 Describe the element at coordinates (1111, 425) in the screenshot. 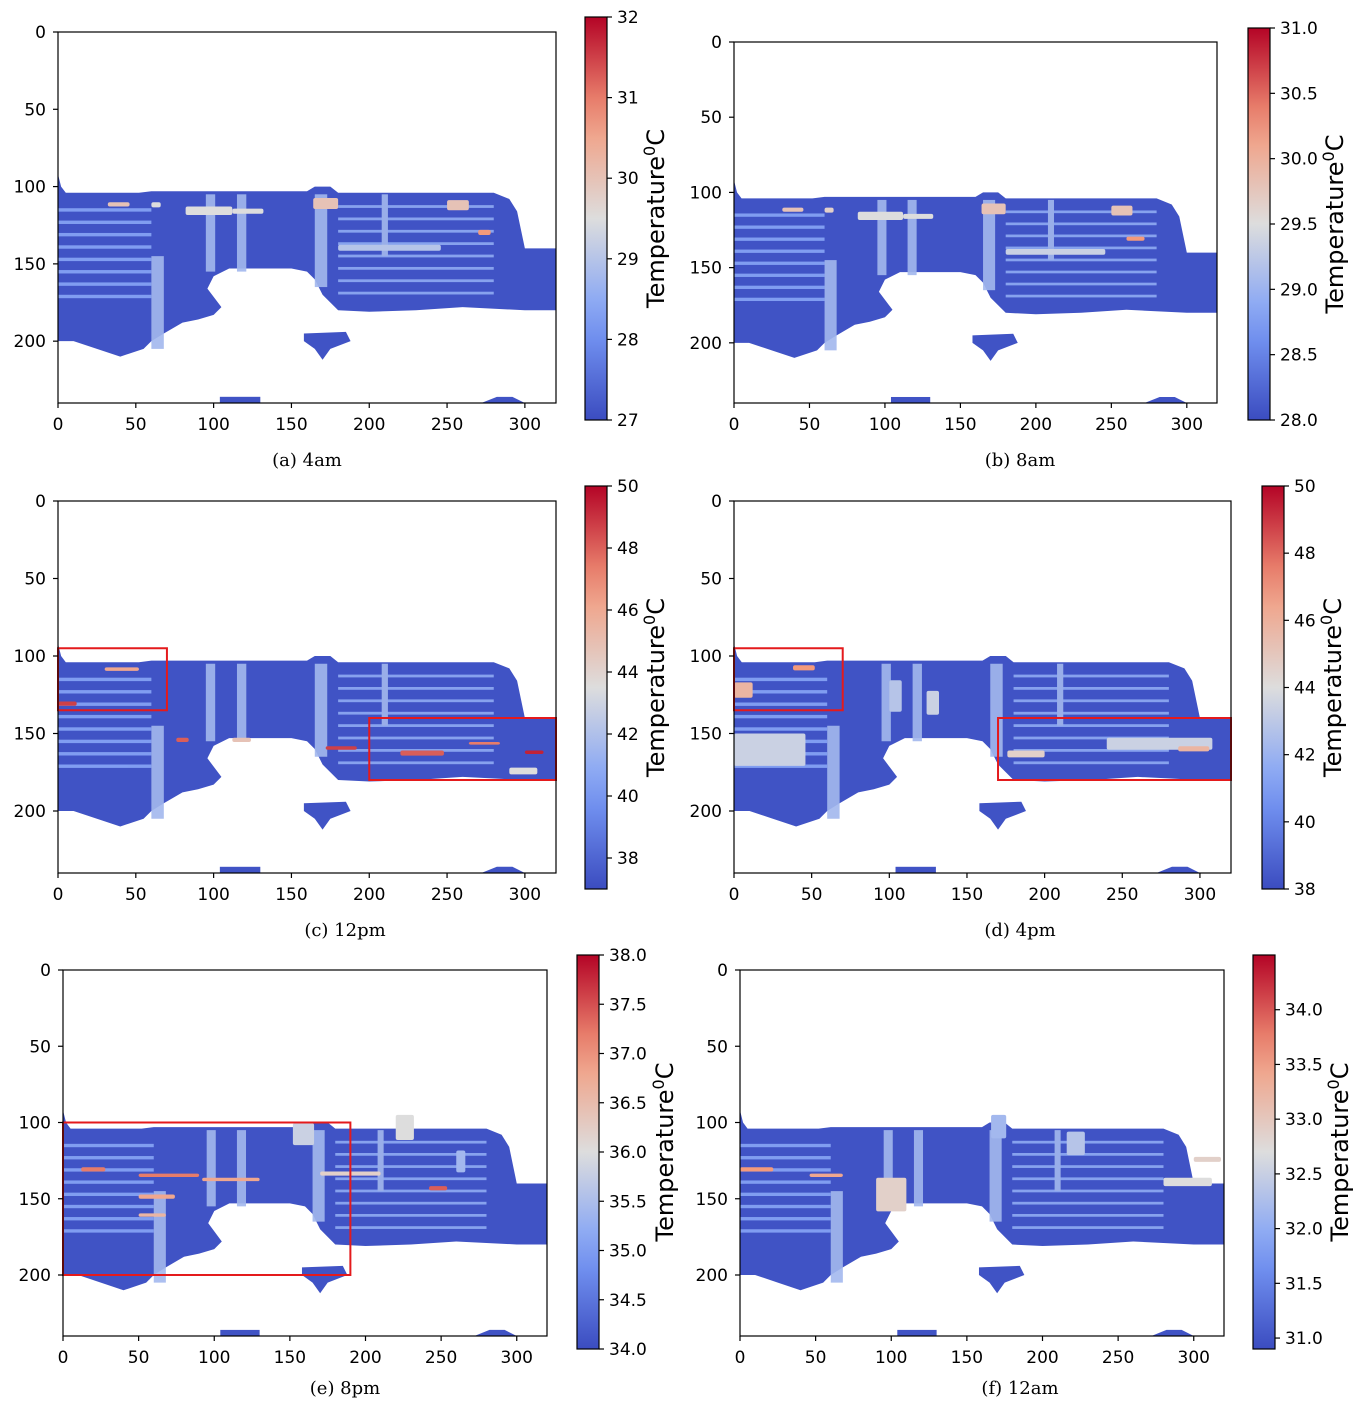

I see `x-tick-label: 250` at that location.